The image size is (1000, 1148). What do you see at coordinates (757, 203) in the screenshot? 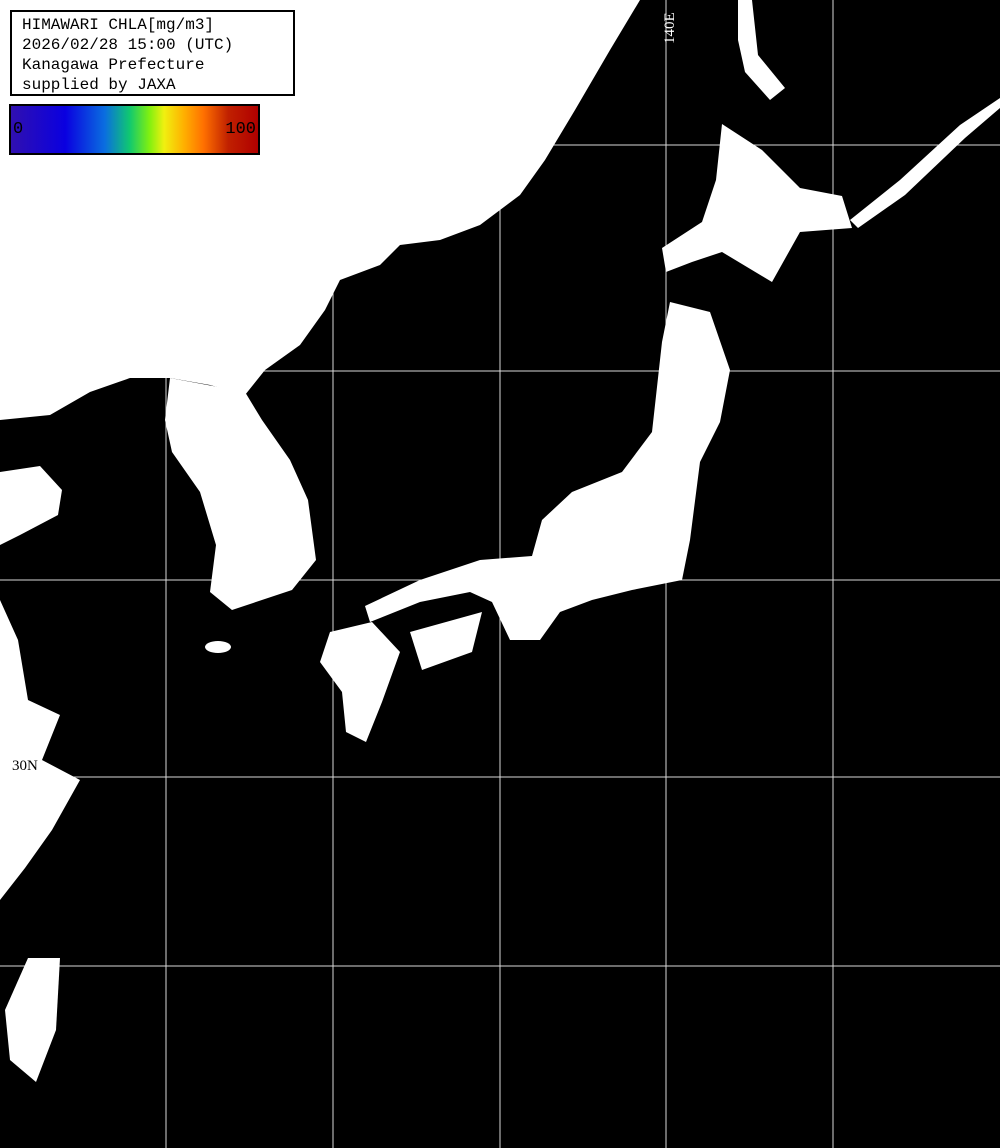
I see `hokkaido` at bounding box center [757, 203].